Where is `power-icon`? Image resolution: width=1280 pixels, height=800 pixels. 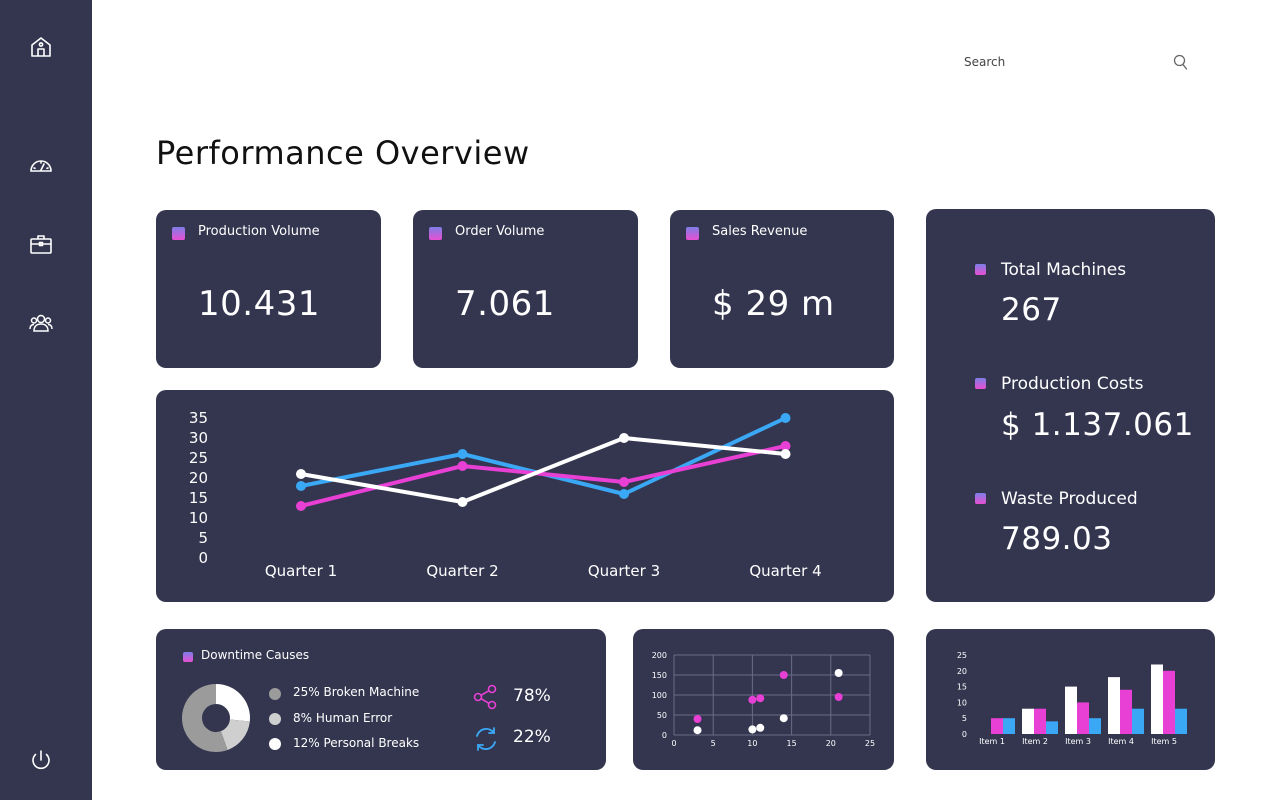 power-icon is located at coordinates (41, 760).